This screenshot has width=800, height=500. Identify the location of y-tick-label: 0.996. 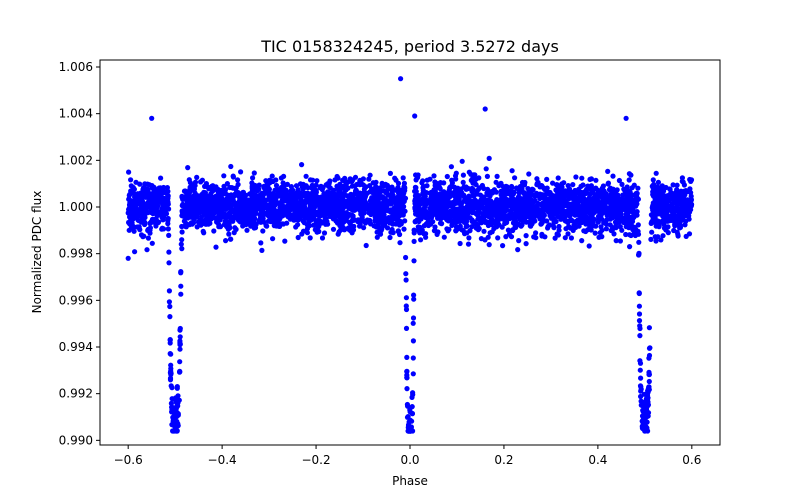
(76, 300).